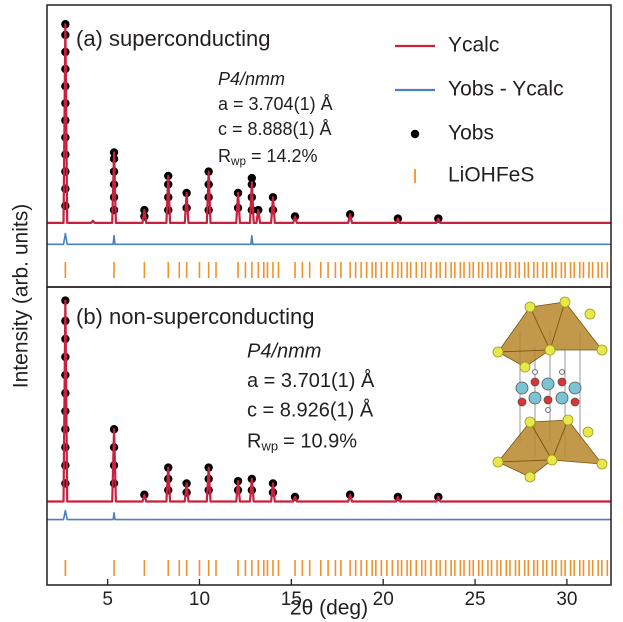 This screenshot has width=623, height=622. What do you see at coordinates (320, 442) in the screenshot?
I see `rwp-value: = 10.9%` at bounding box center [320, 442].